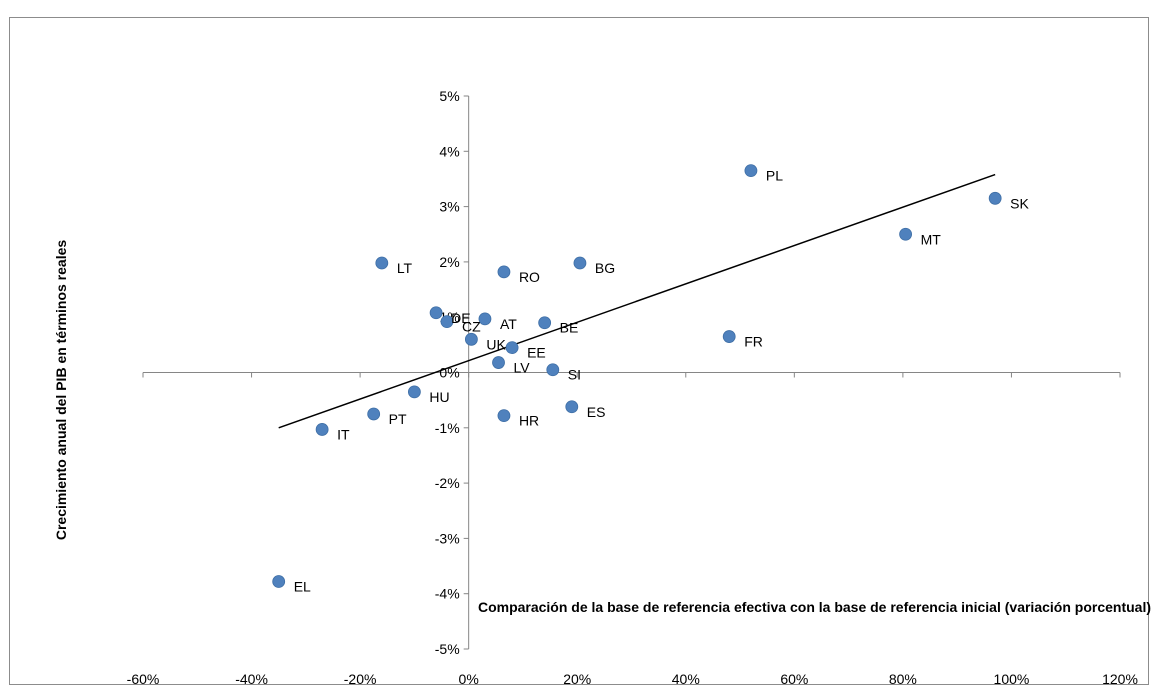 The height and width of the screenshot is (689, 1153). Describe the element at coordinates (794, 679) in the screenshot. I see `x-tick-label: 60%` at that location.